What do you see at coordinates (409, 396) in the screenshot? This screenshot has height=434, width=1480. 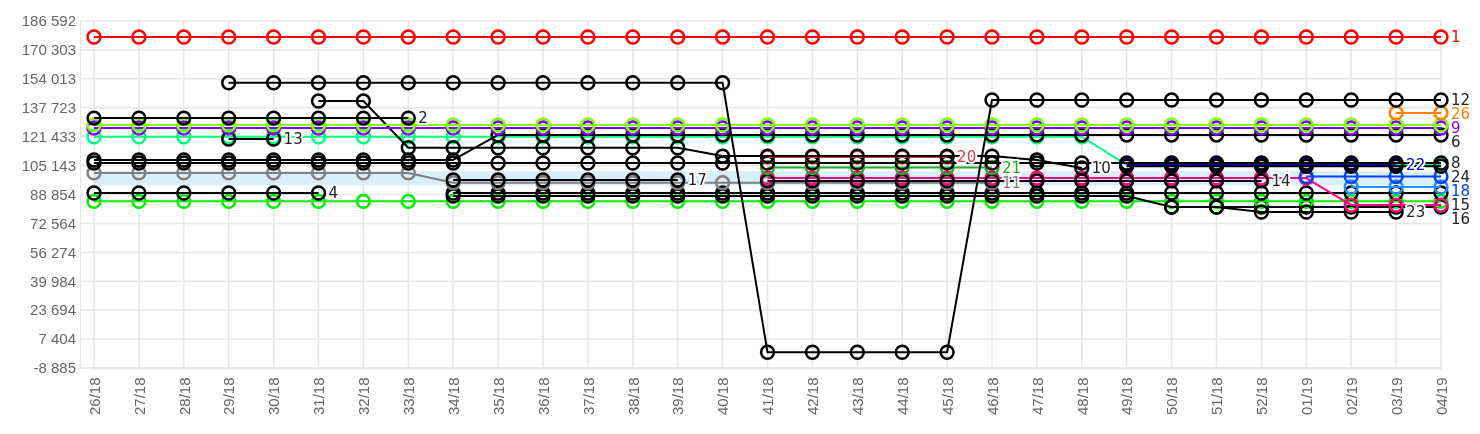 I see `x-tick-label: 33/18` at bounding box center [409, 396].